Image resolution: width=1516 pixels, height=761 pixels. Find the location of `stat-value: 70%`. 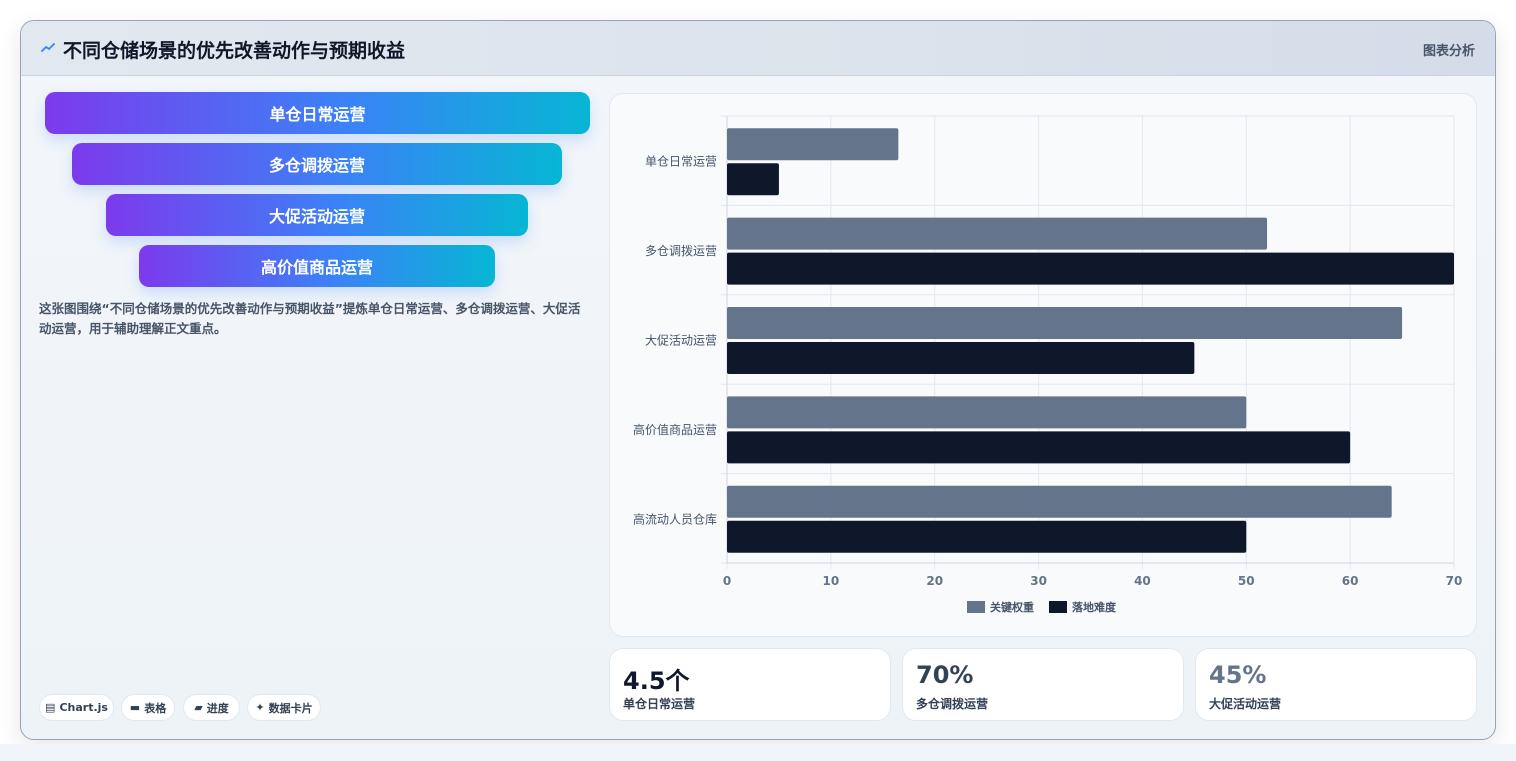

stat-value: 70% is located at coordinates (945, 675).